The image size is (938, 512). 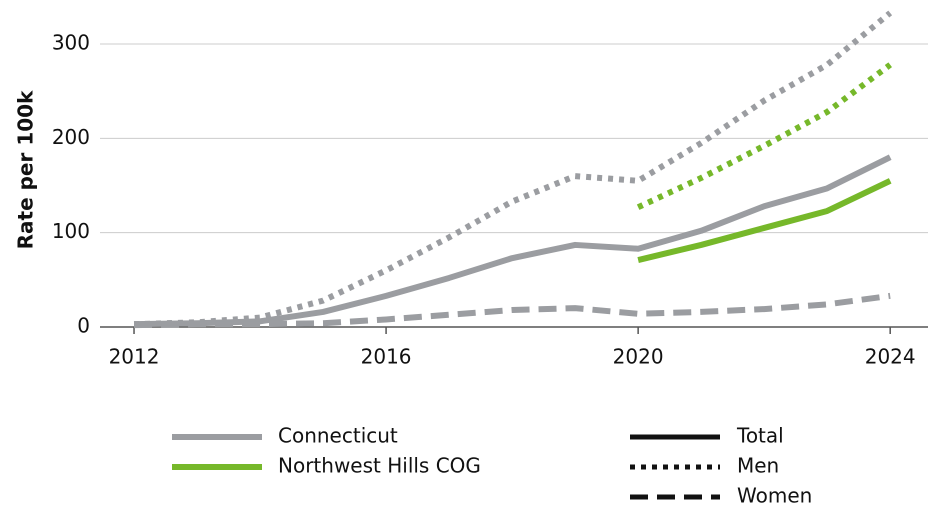 What do you see at coordinates (71, 43) in the screenshot?
I see `y-tick-label: 300` at bounding box center [71, 43].